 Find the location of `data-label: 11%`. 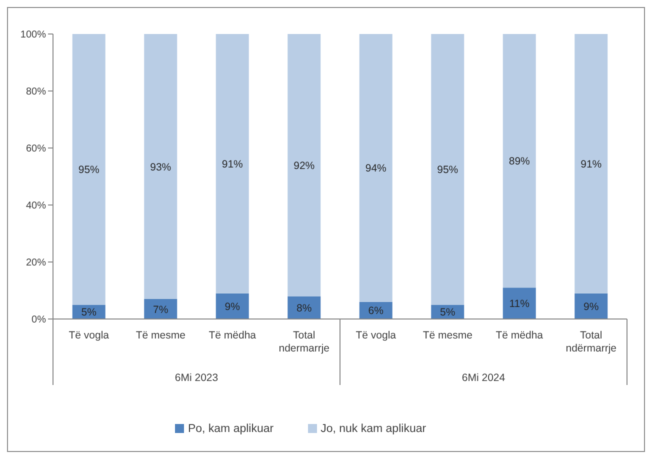

data-label: 11% is located at coordinates (519, 304).